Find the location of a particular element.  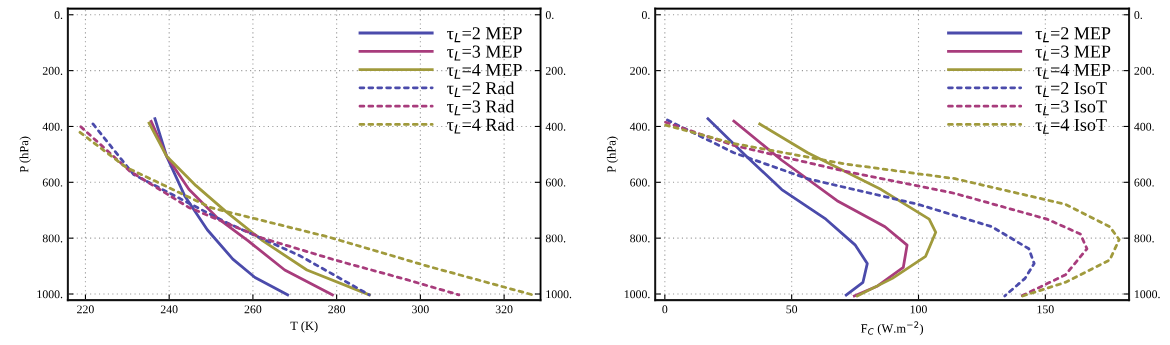

x-tick-label: 260 is located at coordinates (253, 309).